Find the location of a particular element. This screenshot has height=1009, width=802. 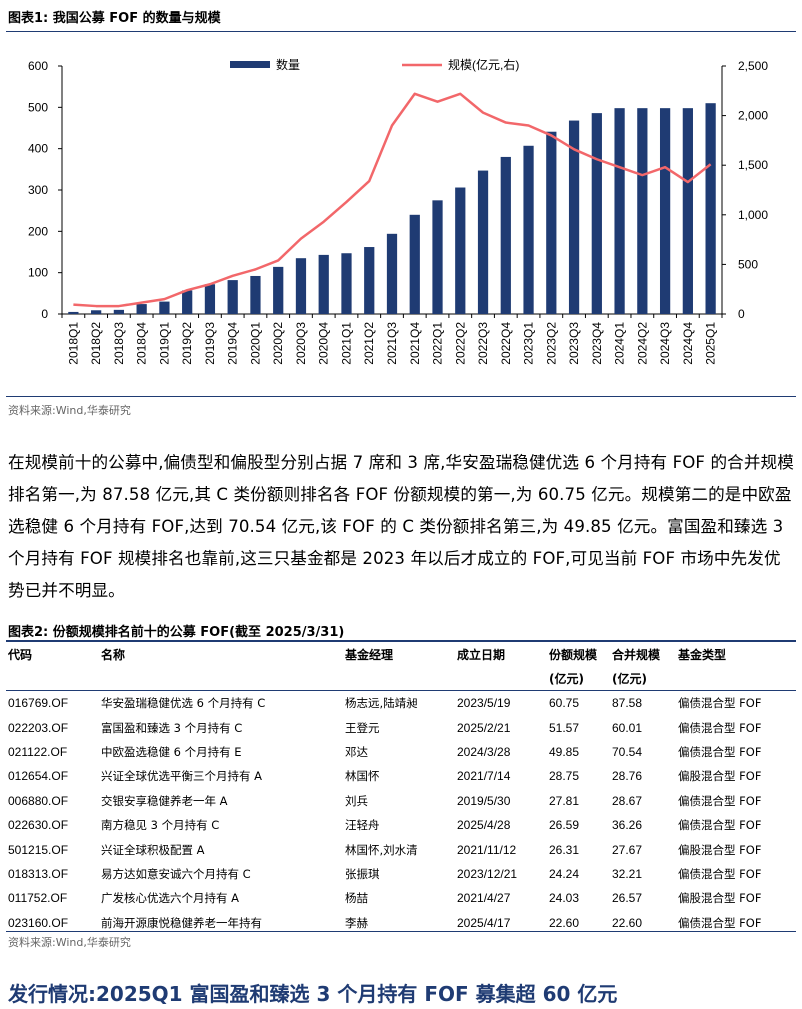

y-right-tick-label: 0 is located at coordinates (741, 314).